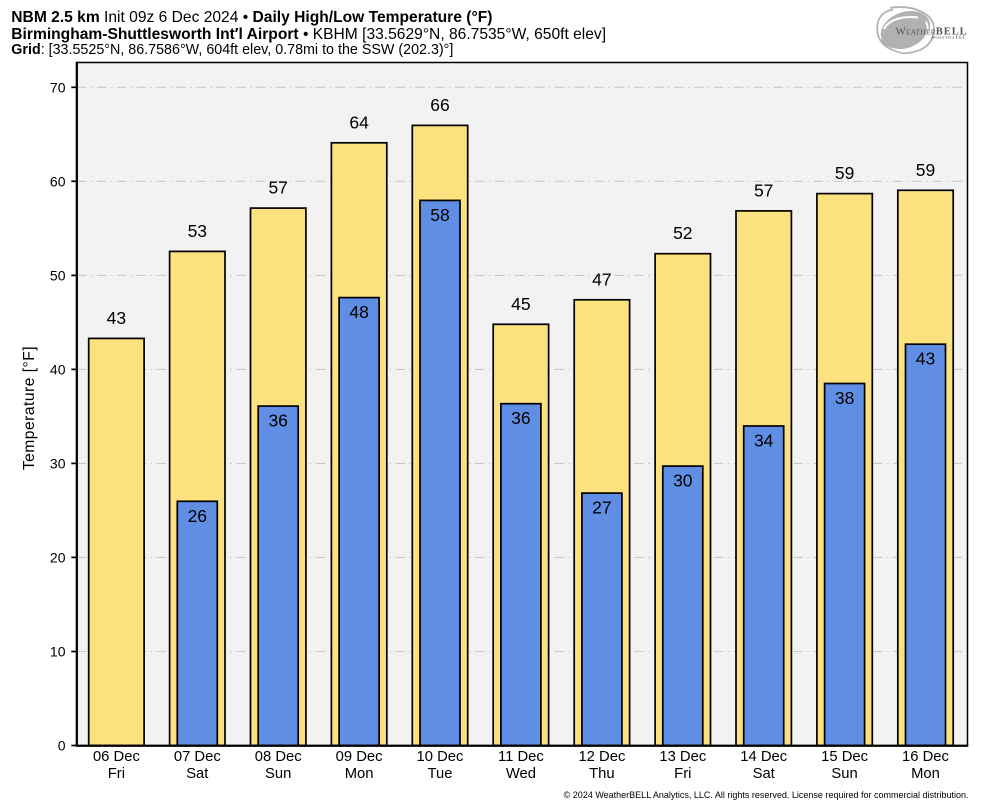 Image resolution: width=984 pixels, height=808 pixels. Describe the element at coordinates (948, 37) in the screenshot. I see `svg-text: ANALYTICS LLC` at that location.